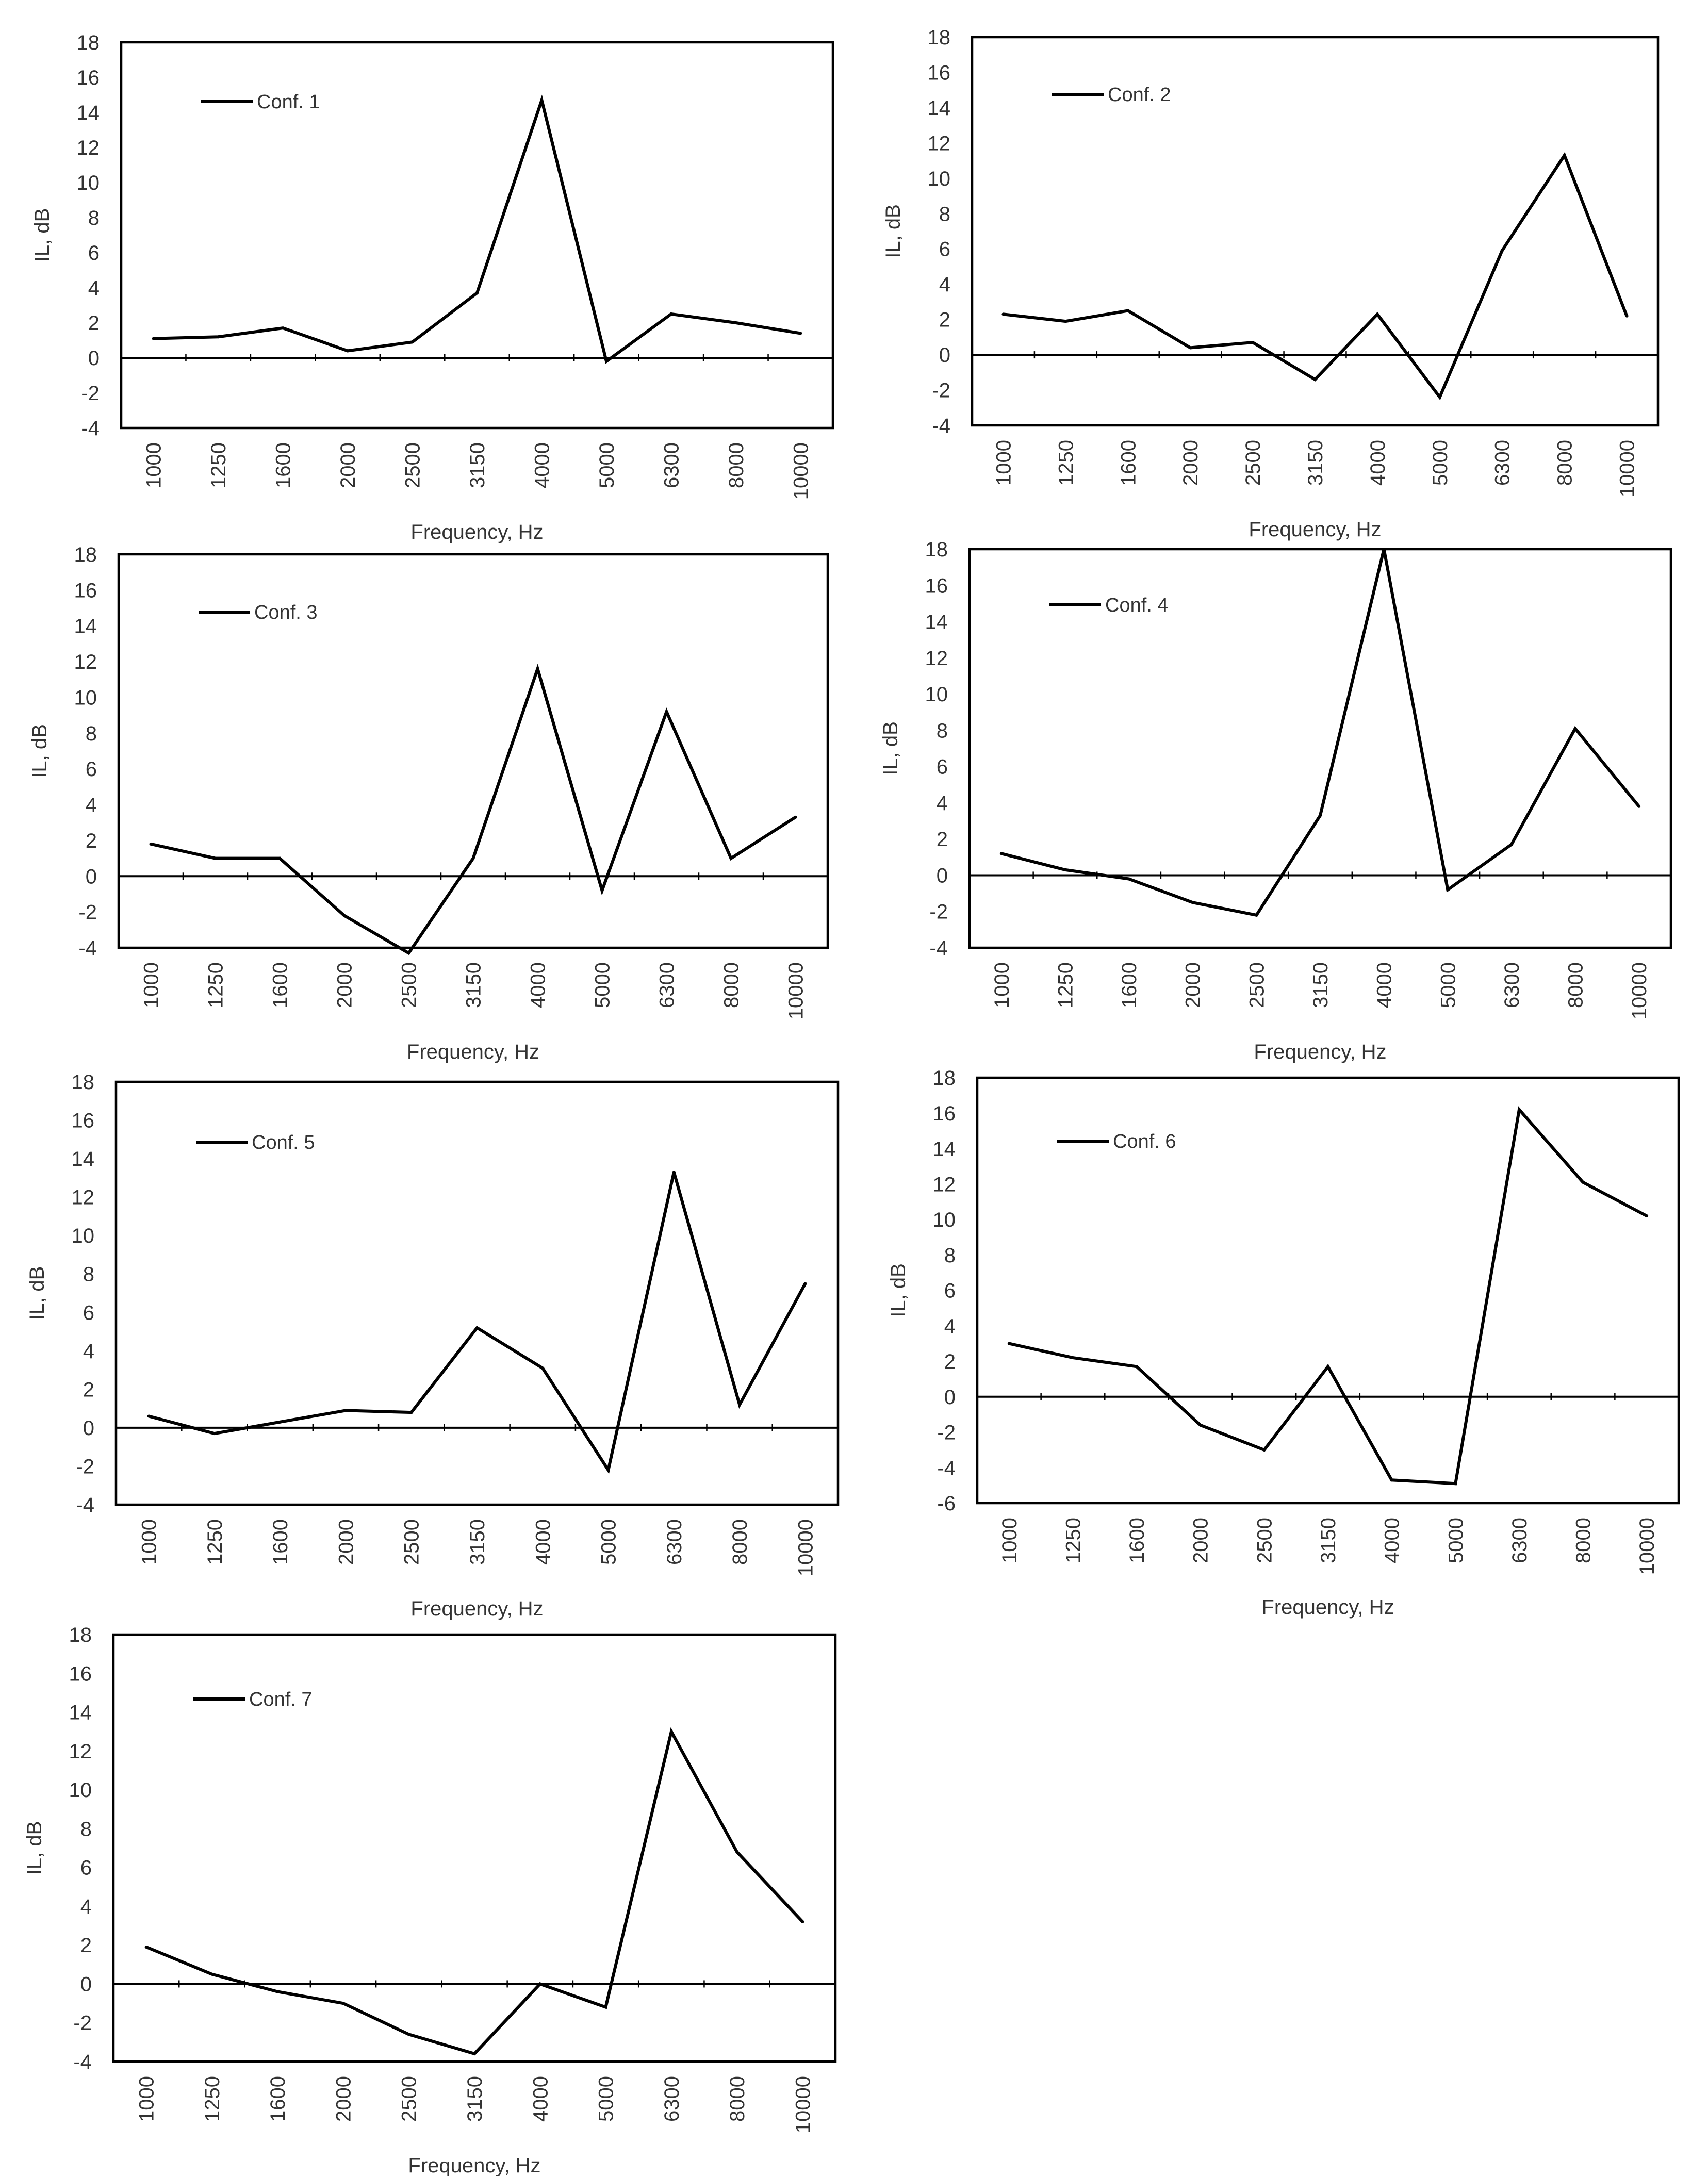 The image size is (1708, 2176). What do you see at coordinates (1502, 463) in the screenshot?
I see `x-tick-label: 6300` at bounding box center [1502, 463].